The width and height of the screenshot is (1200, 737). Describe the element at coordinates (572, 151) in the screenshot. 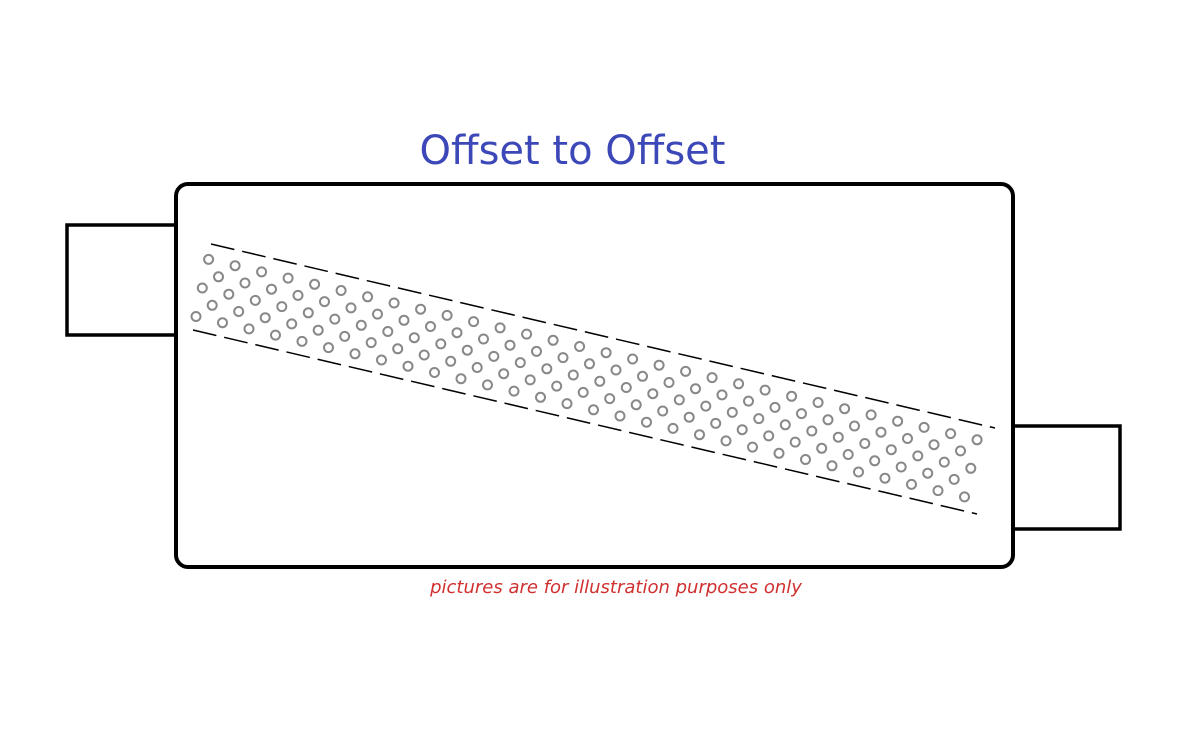

I see `diagram-title: Offset to Offset` at that location.